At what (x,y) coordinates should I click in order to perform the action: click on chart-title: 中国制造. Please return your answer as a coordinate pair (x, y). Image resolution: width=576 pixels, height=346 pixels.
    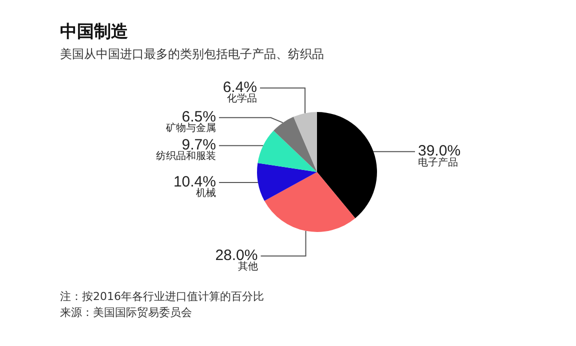
    Looking at the image, I should click on (94, 32).